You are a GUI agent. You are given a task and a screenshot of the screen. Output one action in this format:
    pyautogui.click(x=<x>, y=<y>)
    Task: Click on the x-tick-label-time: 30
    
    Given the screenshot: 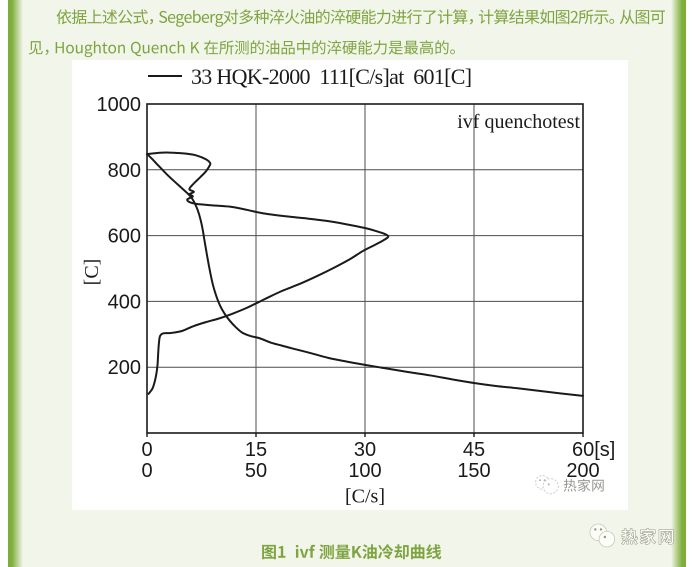 What is the action you would take?
    pyautogui.click(x=365, y=450)
    